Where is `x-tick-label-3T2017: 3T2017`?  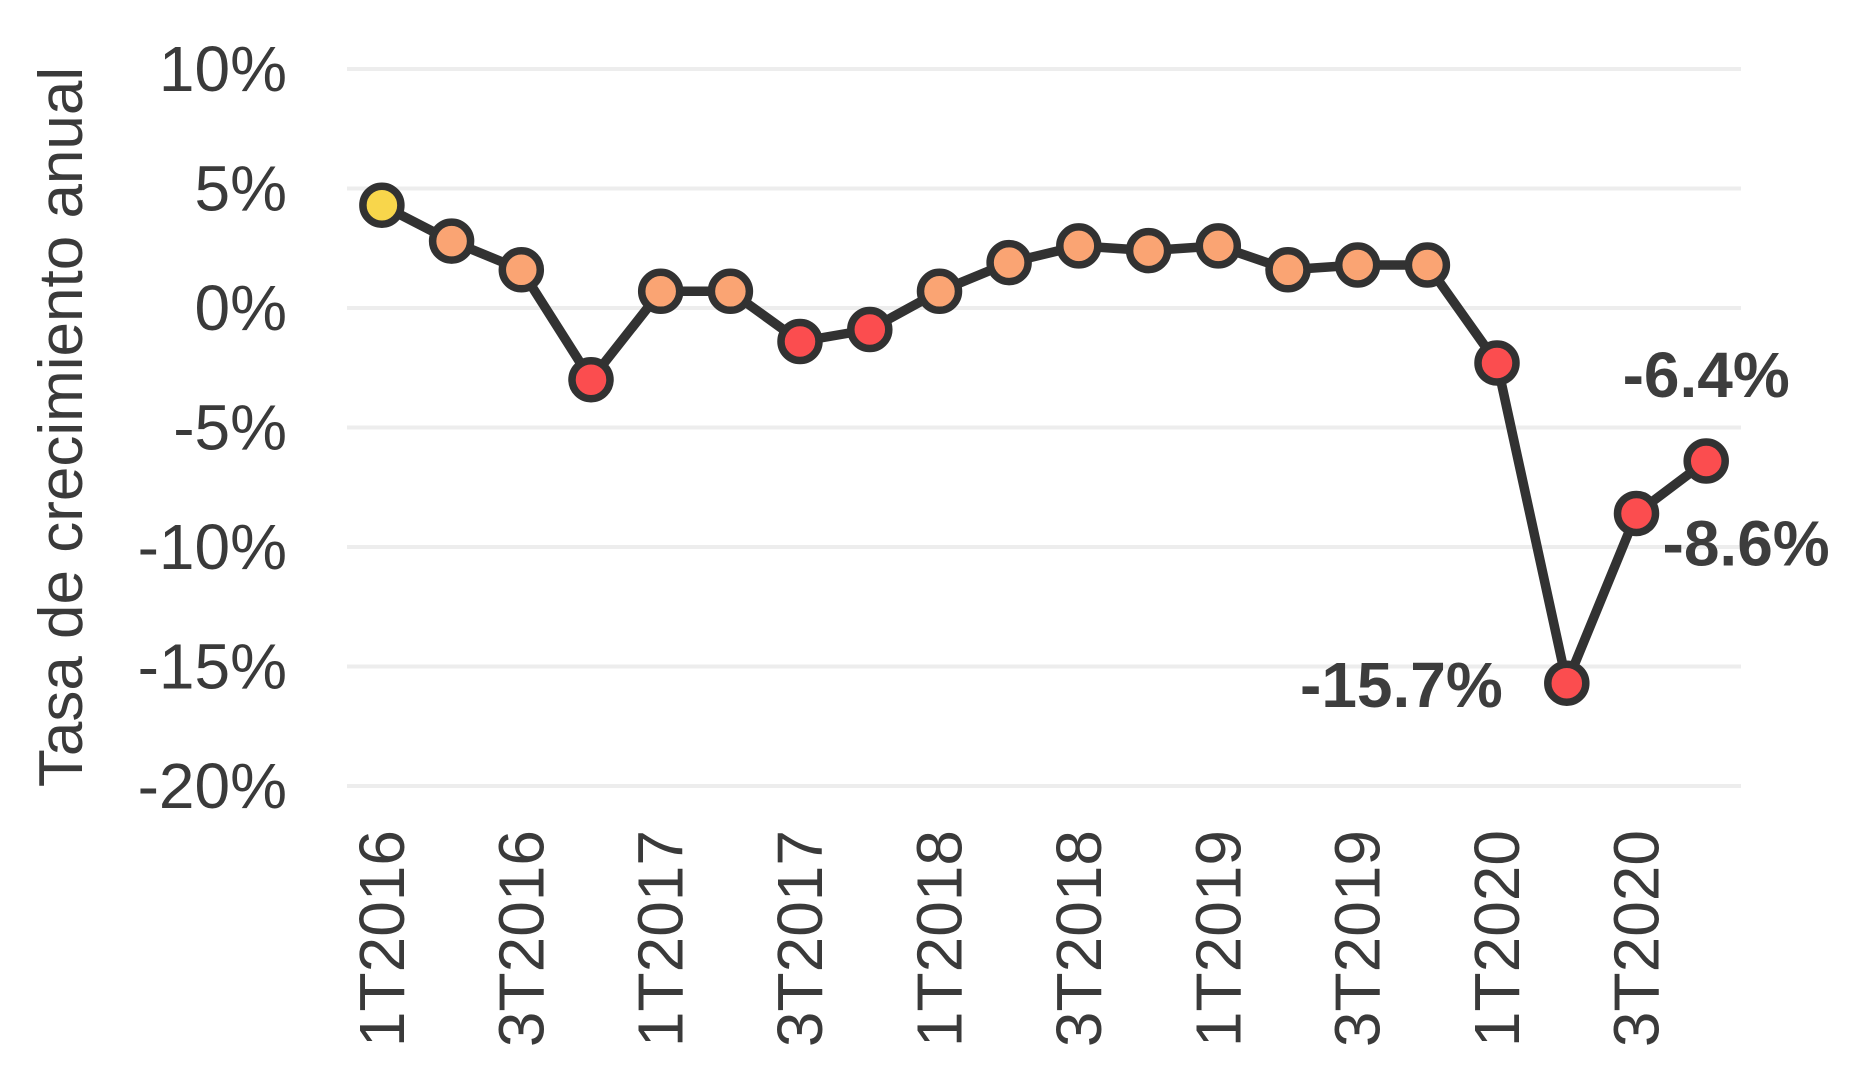
x-tick-label-3T2017: 3T2017 is located at coordinates (800, 938).